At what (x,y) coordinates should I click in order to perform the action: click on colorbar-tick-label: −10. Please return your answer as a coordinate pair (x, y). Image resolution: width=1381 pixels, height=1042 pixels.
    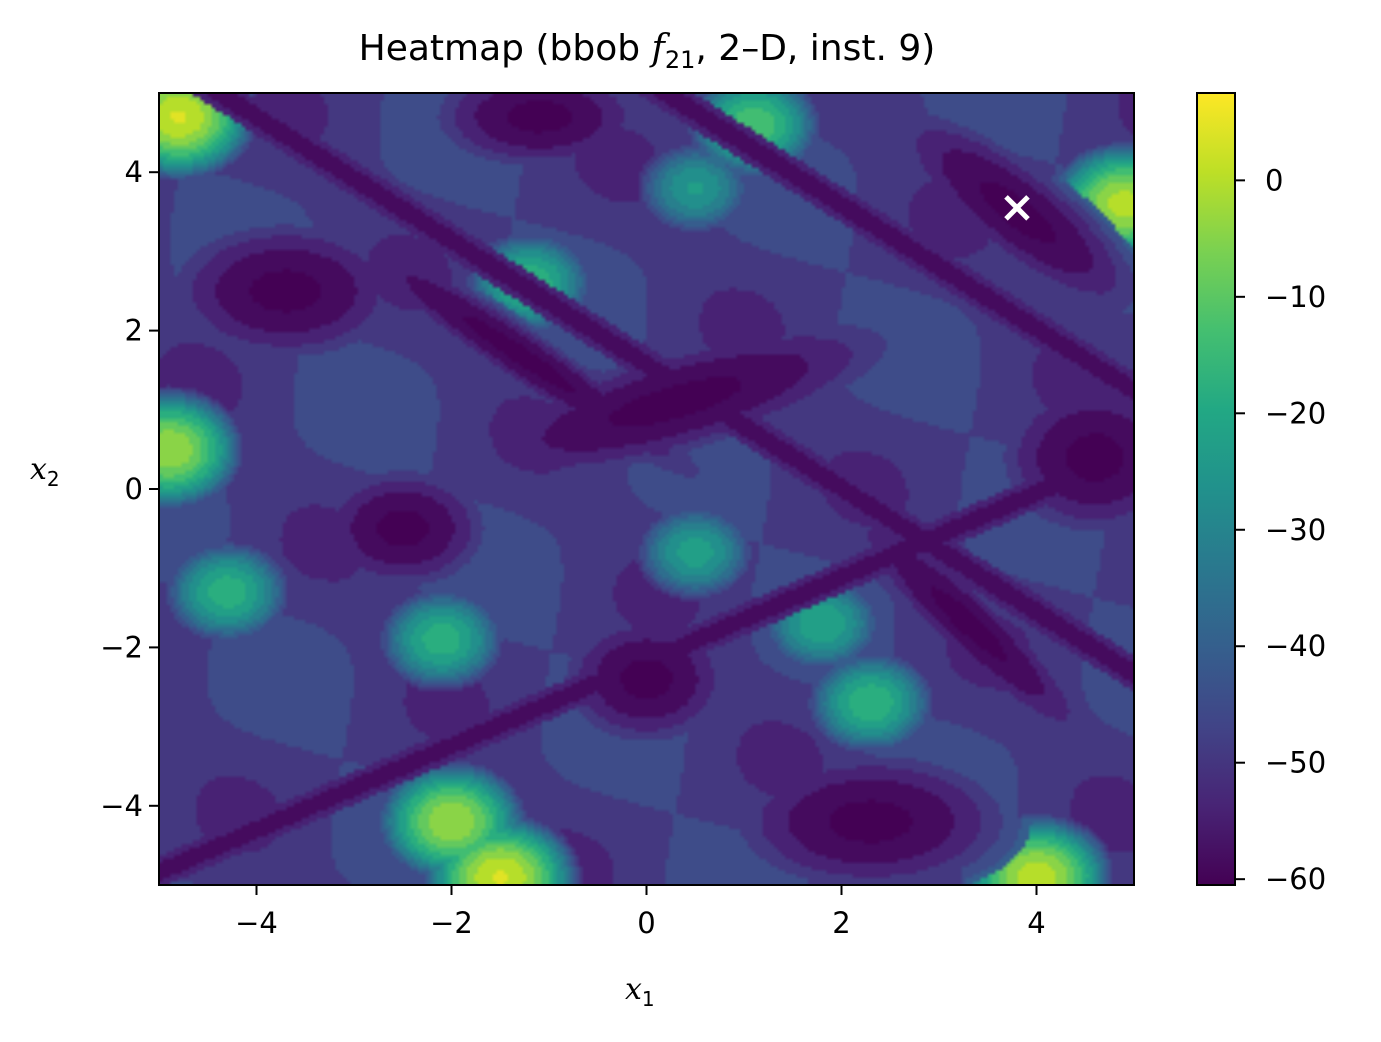
    Looking at the image, I should click on (1295, 297).